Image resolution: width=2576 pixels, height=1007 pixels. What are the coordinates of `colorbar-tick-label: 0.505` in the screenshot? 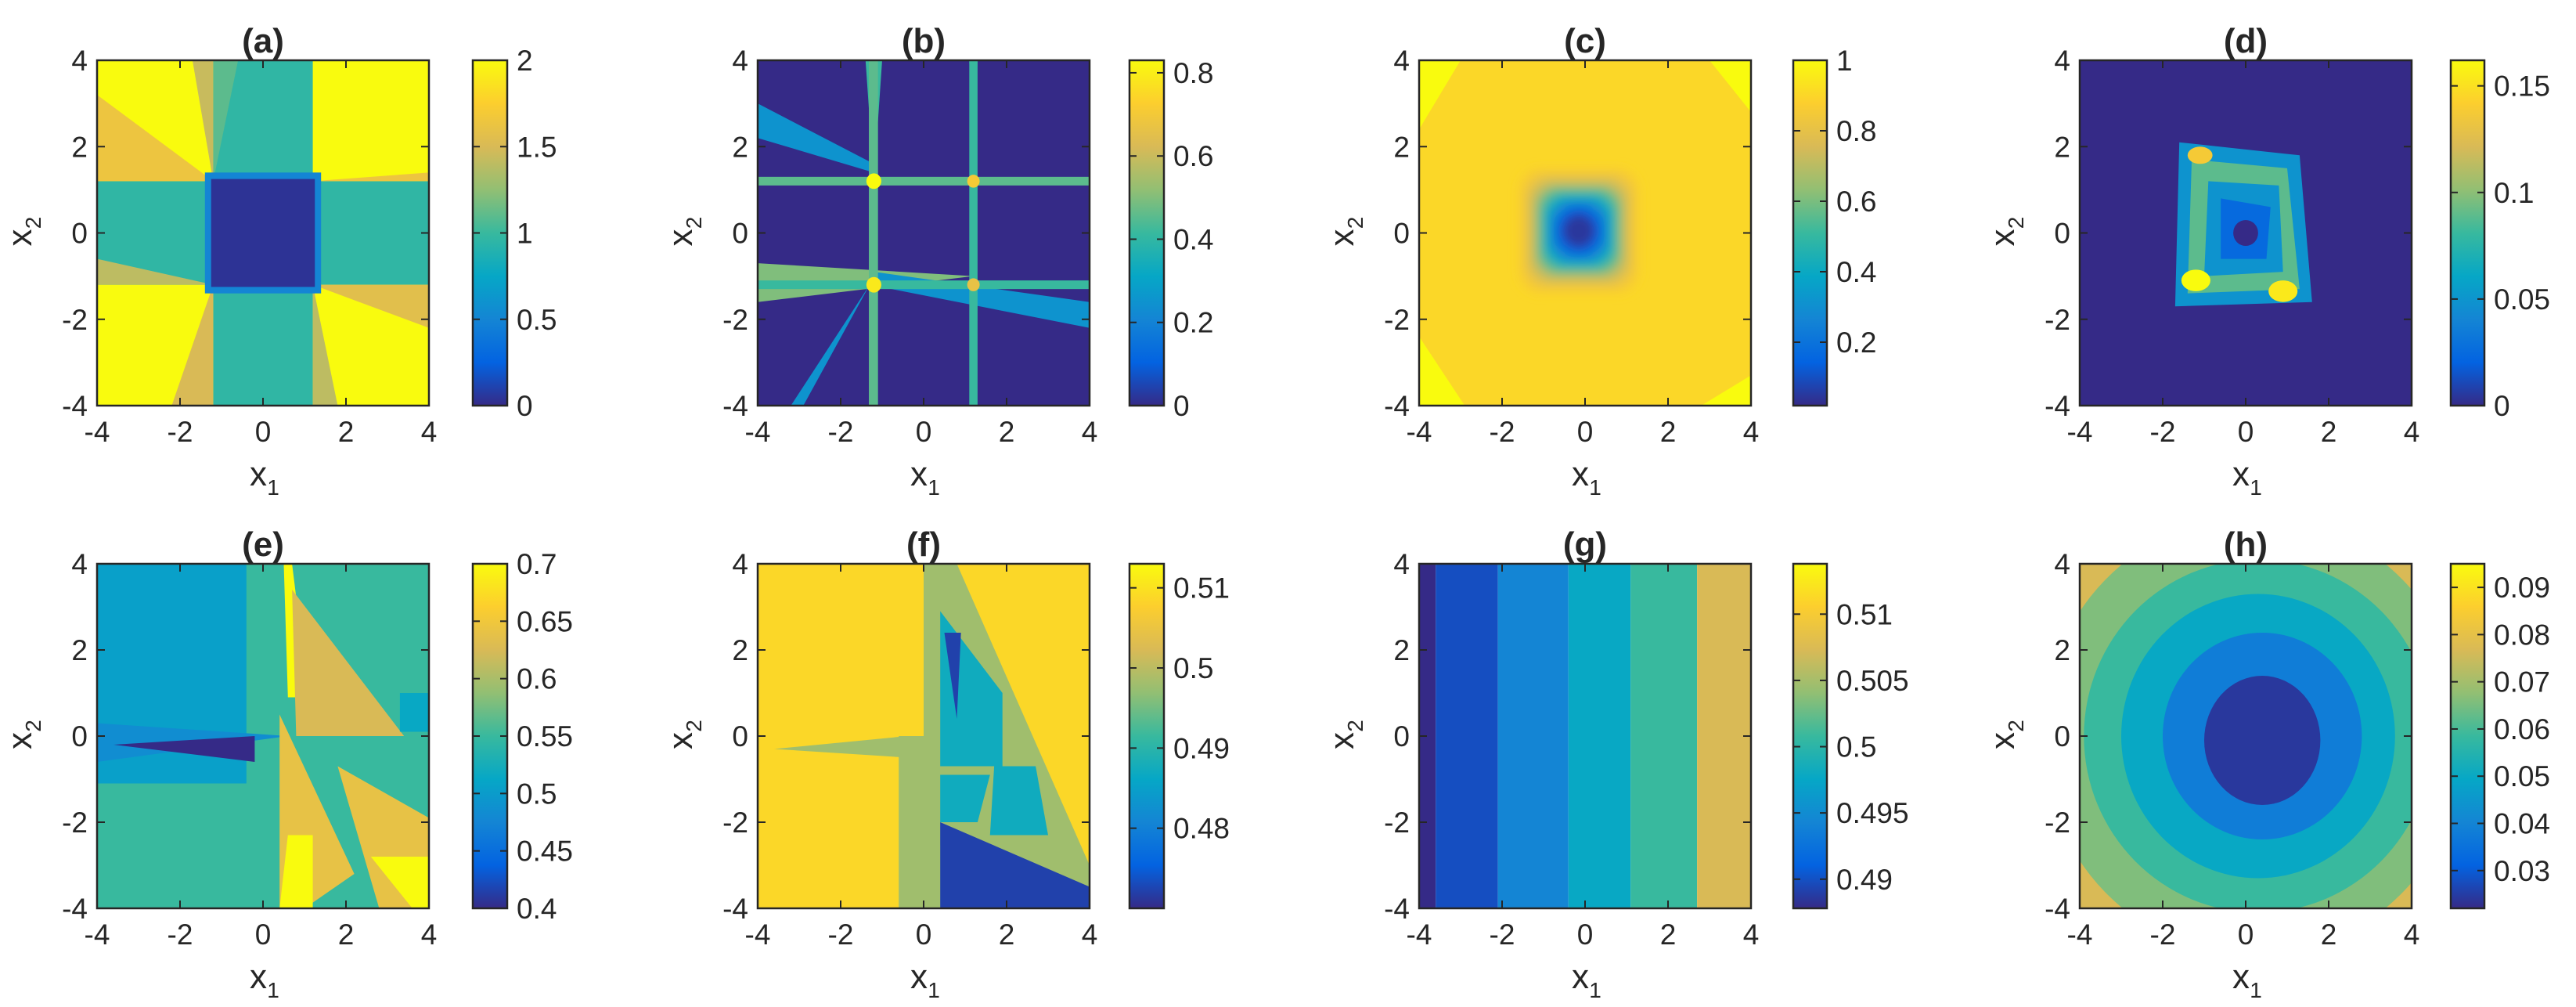 It's located at (1872, 681).